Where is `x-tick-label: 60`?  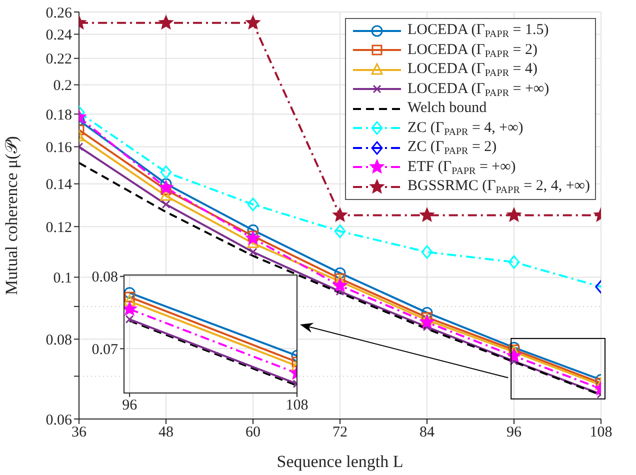 x-tick-label: 60 is located at coordinates (253, 432).